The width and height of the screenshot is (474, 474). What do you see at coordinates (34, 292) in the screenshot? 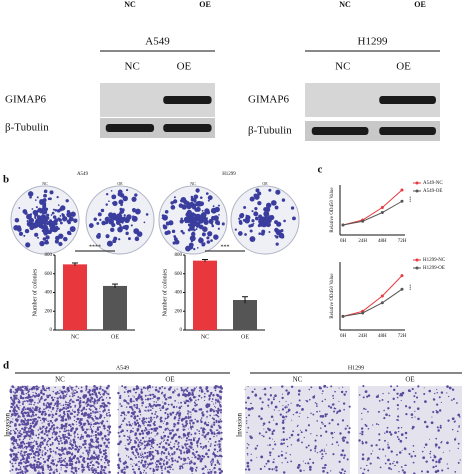
I see `y-axis-label: Number of colonies` at bounding box center [34, 292].